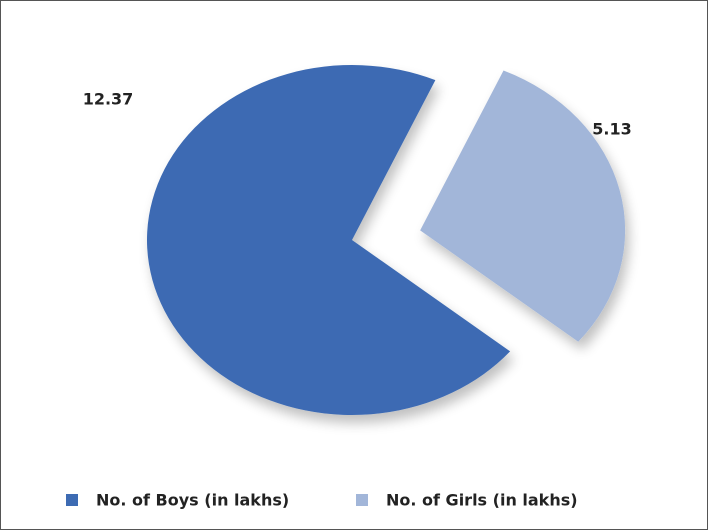 This screenshot has width=708, height=530. I want to click on legend-label: No. of Girls (in lakhs), so click(482, 500).